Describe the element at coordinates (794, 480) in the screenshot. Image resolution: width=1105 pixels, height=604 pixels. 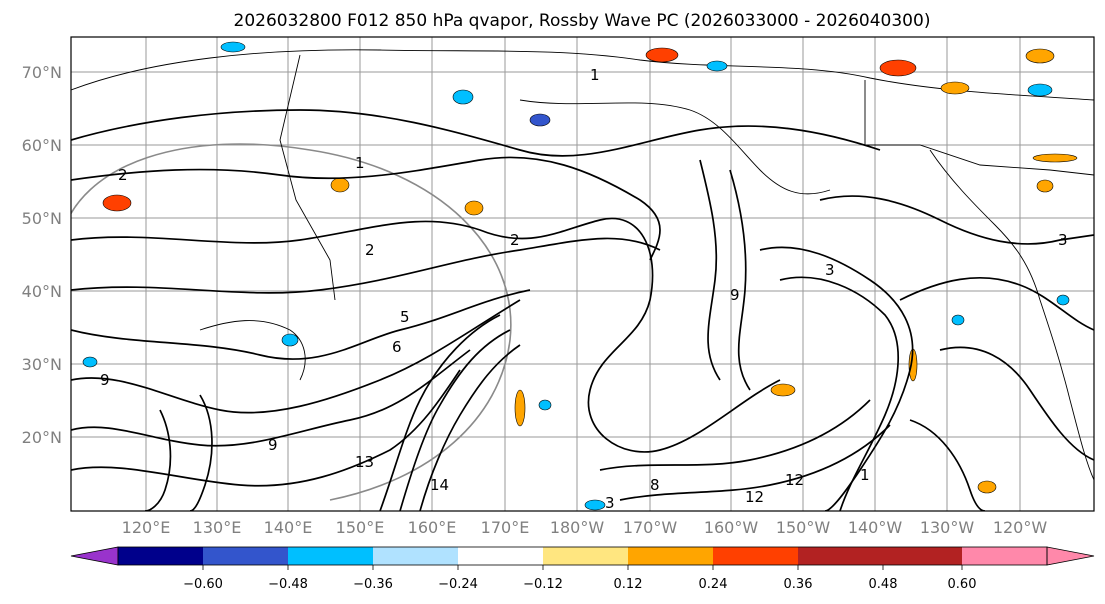
I see `contour-label: 12` at that location.